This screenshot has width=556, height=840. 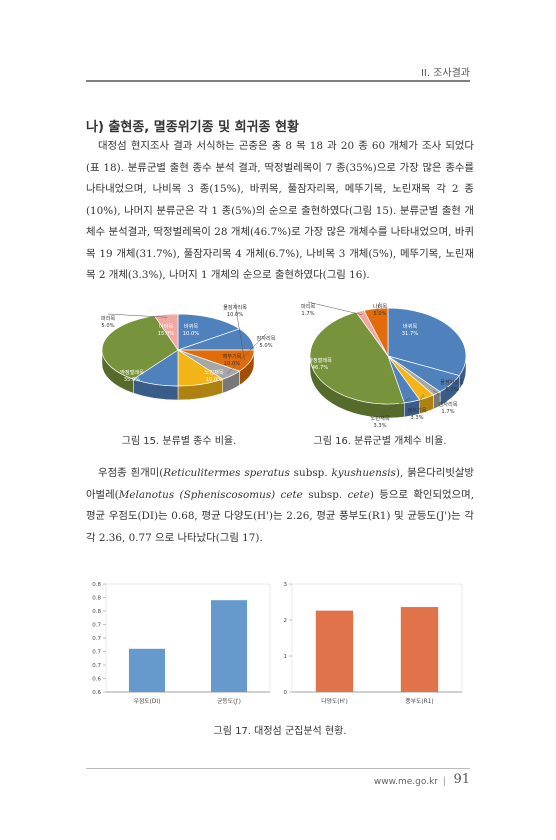 I want to click on figure16-caption: 그림 16. 분류군별 개체수 비율., so click(x=380, y=441).